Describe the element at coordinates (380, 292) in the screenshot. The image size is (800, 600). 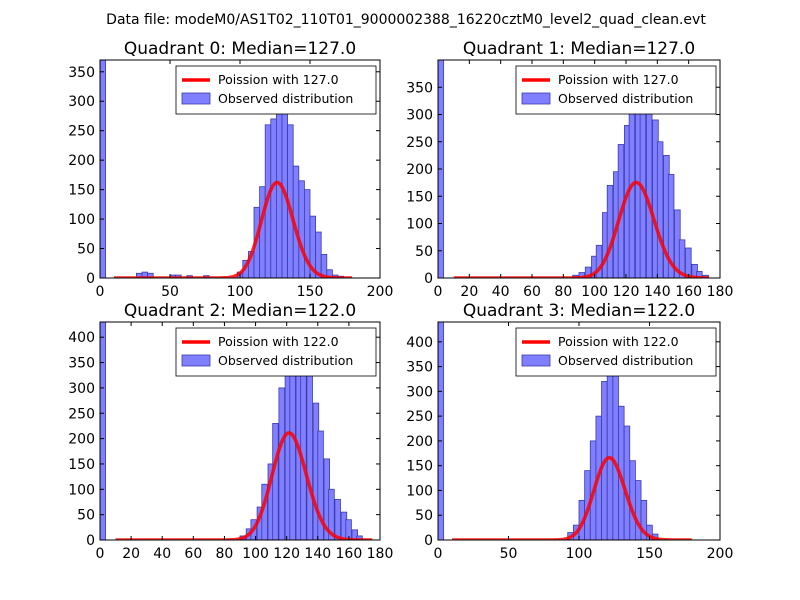
I see `x-tick-label: 200` at that location.